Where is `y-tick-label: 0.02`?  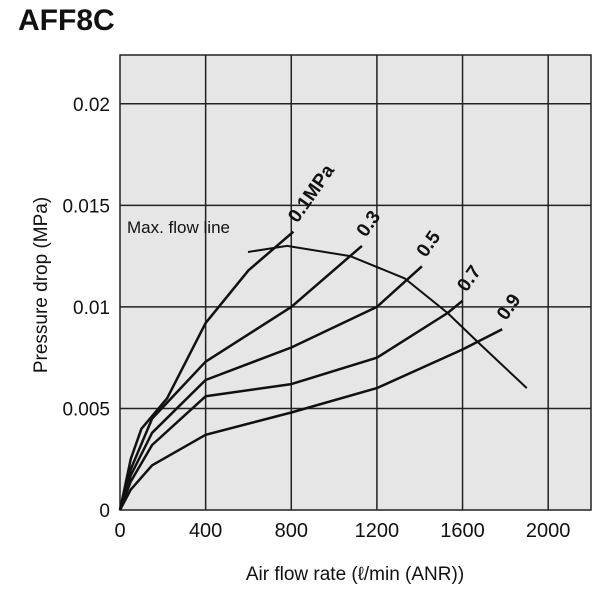
y-tick-label: 0.02 is located at coordinates (91, 105).